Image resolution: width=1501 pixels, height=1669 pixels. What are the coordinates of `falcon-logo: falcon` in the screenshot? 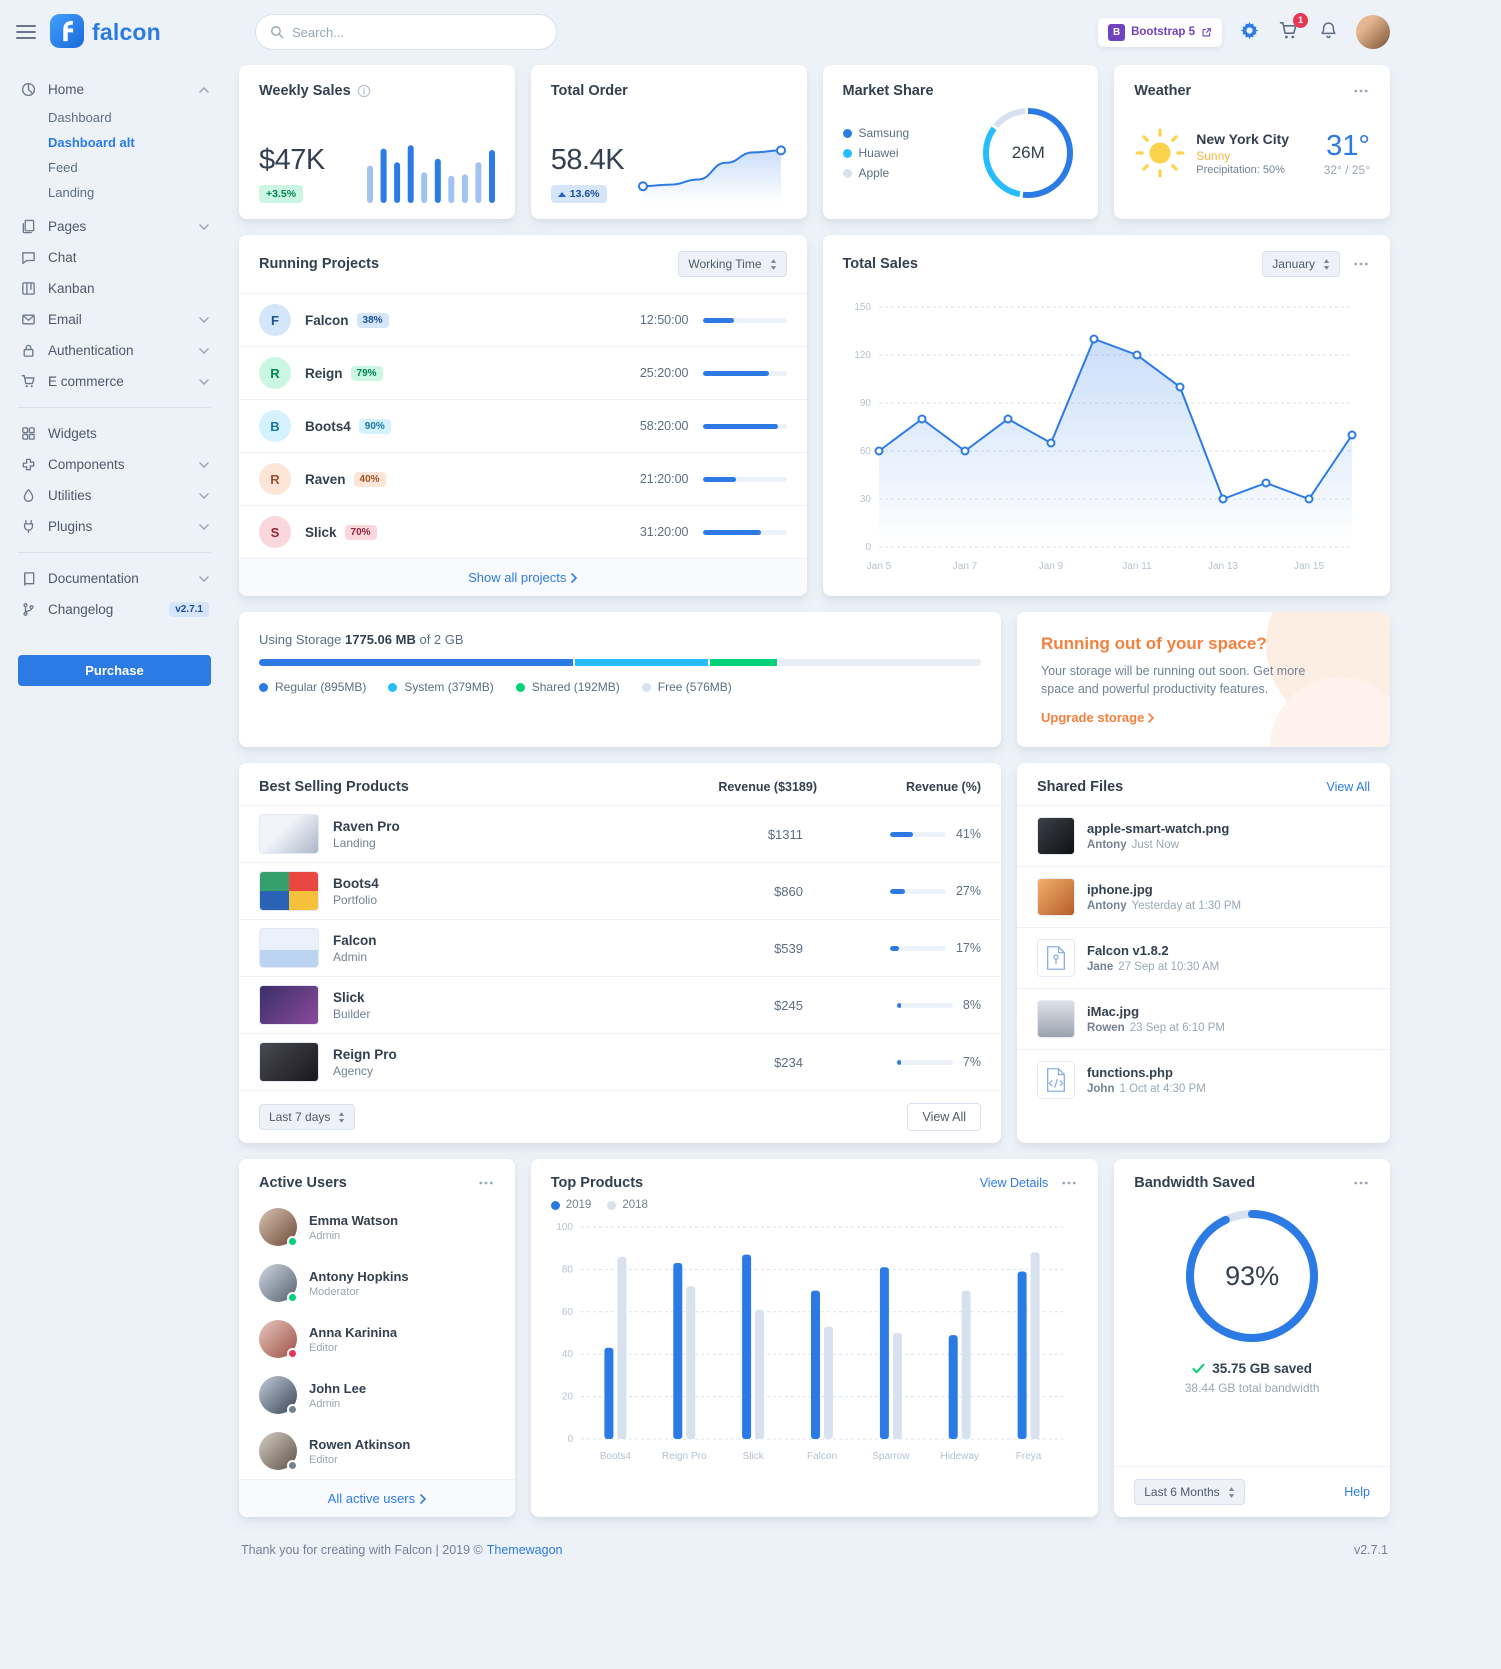 It's located at (105, 32).